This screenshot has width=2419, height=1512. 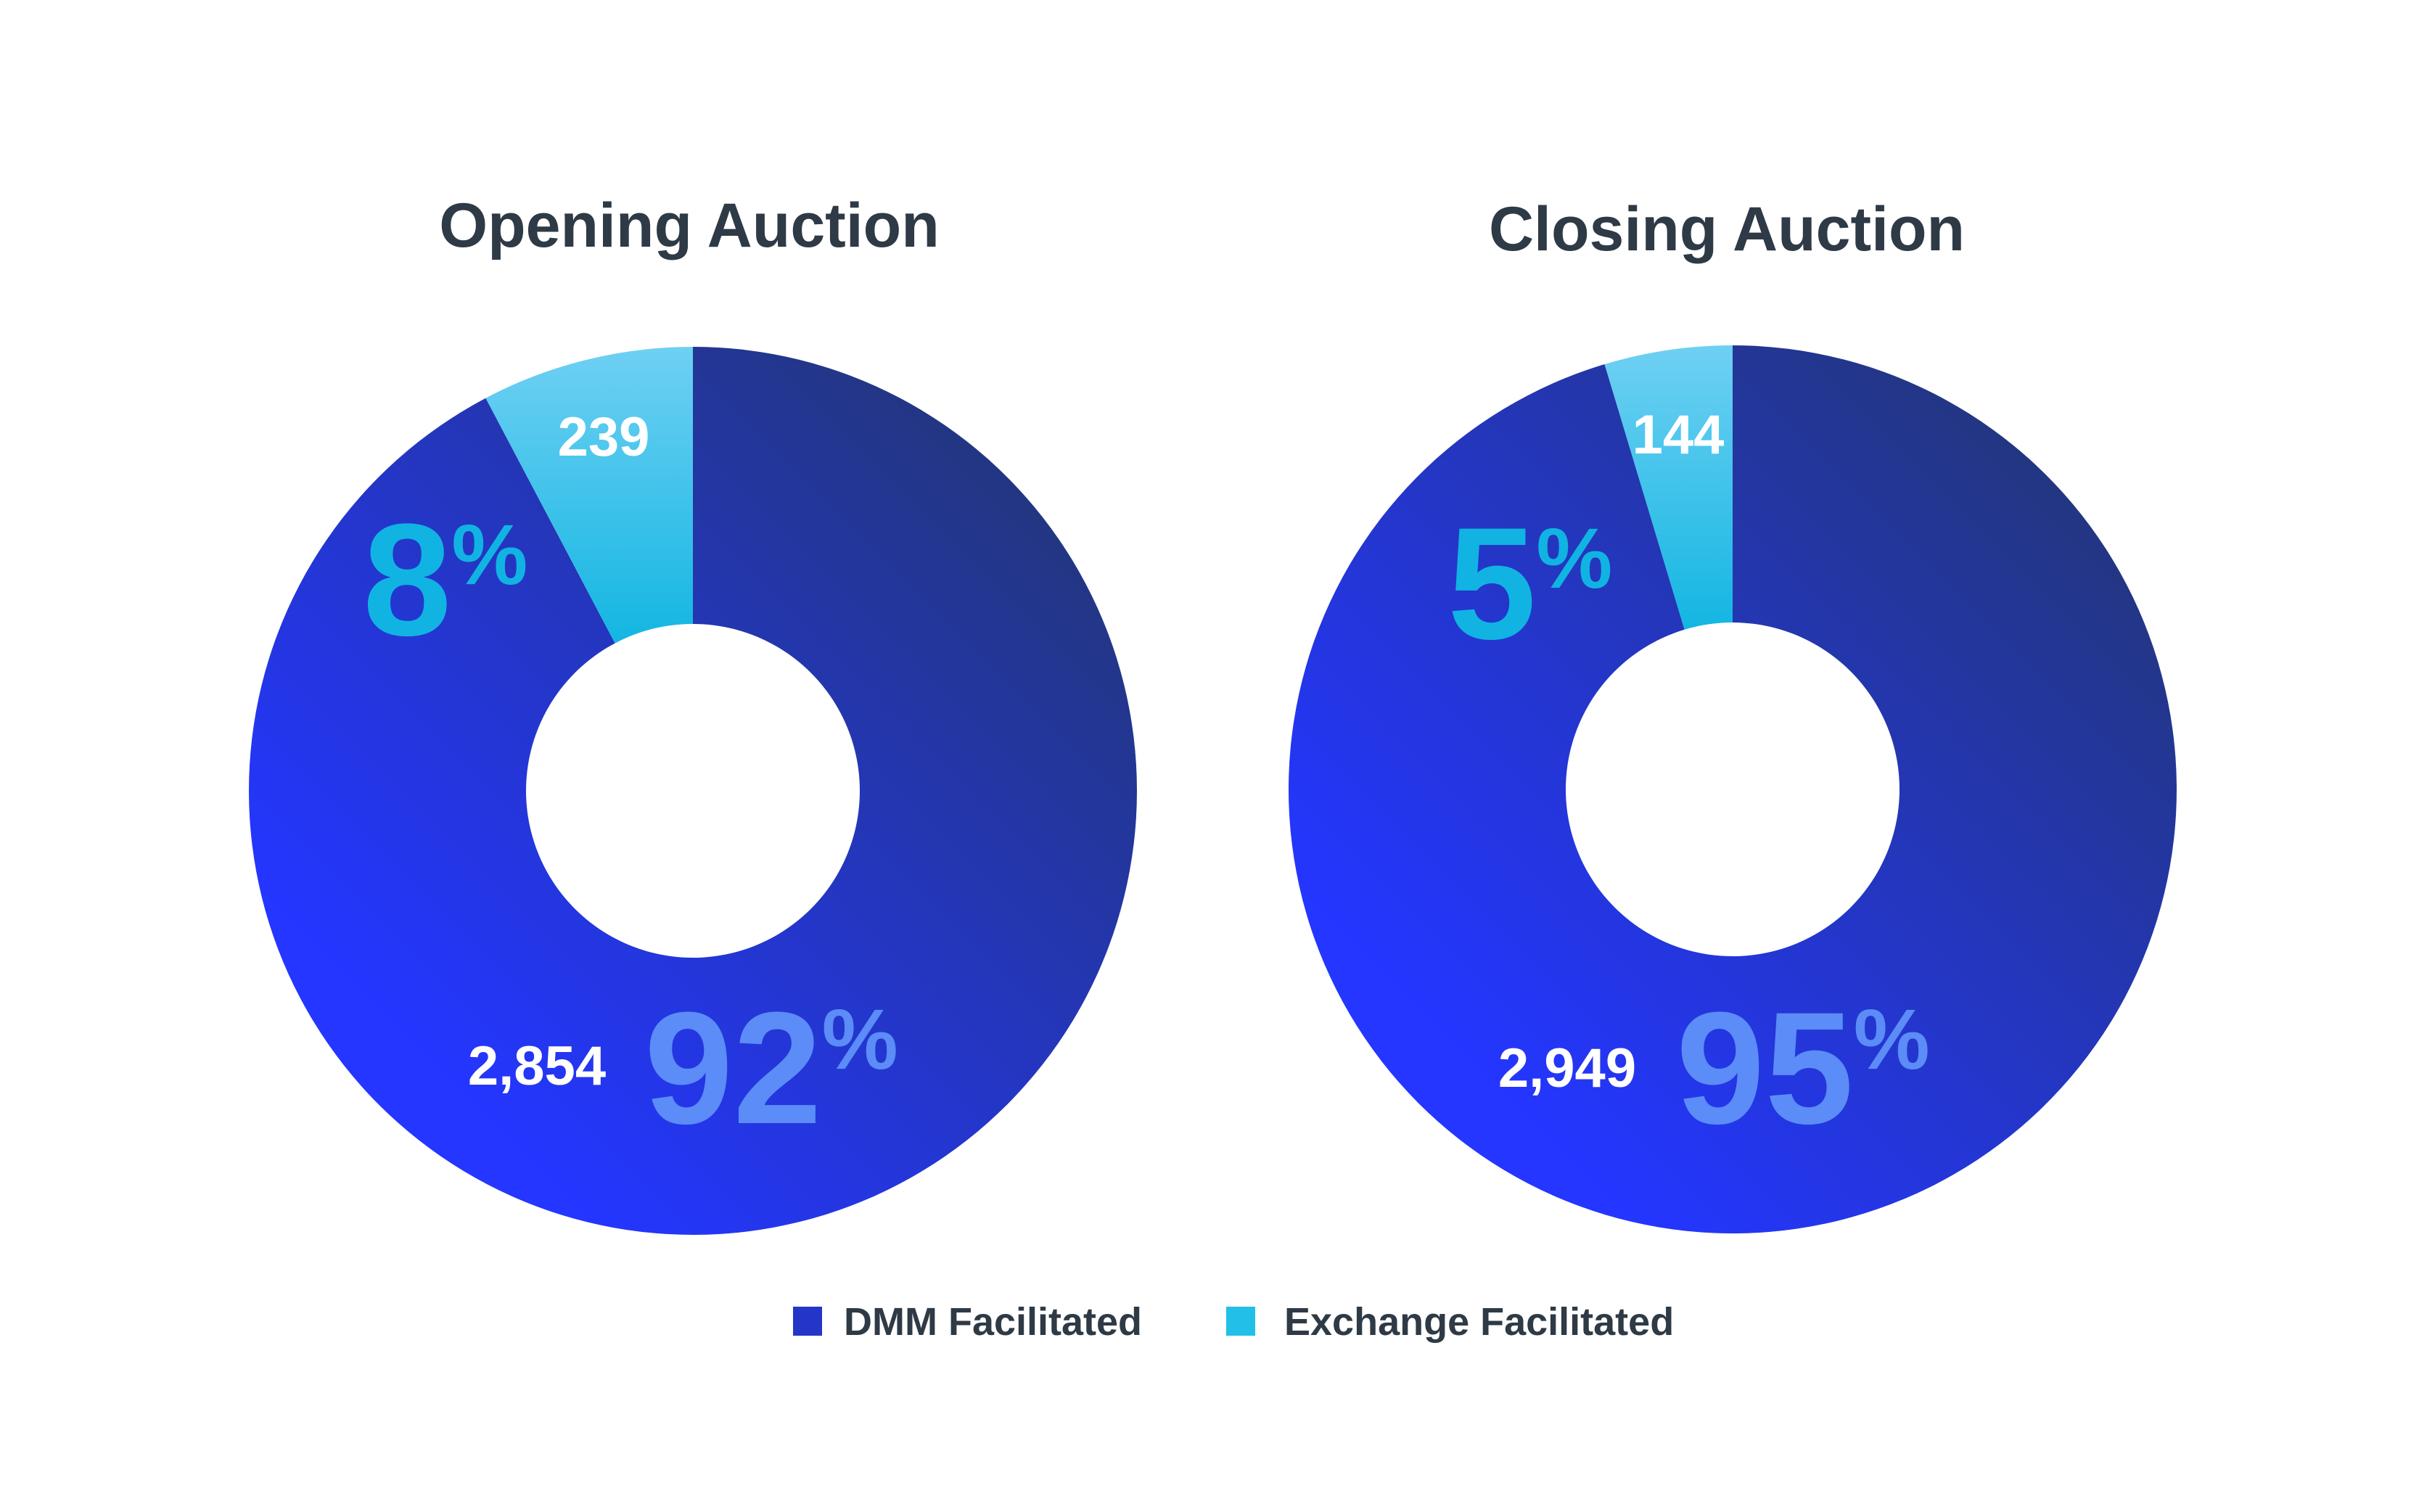 I want to click on legend: DMM Facilitated Exchange Facilitated, so click(x=1233, y=1322).